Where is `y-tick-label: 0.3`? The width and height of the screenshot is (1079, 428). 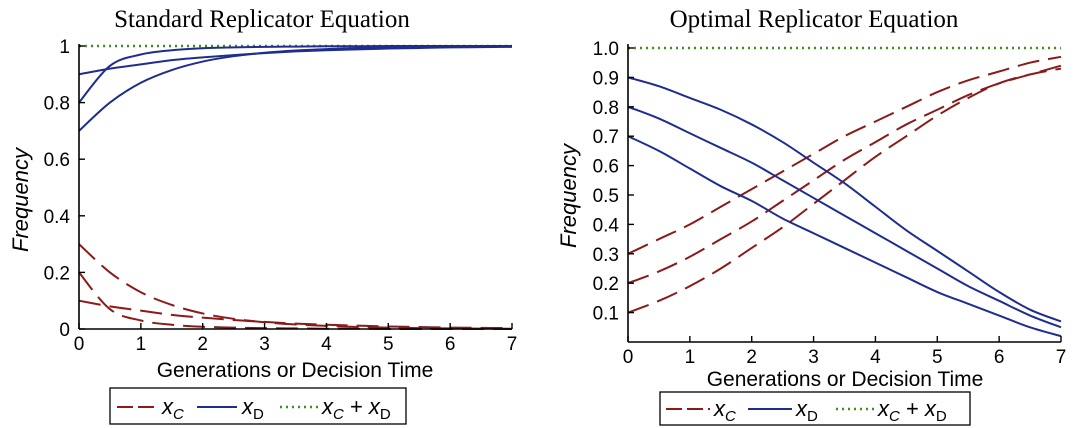
y-tick-label: 0.3 is located at coordinates (606, 255).